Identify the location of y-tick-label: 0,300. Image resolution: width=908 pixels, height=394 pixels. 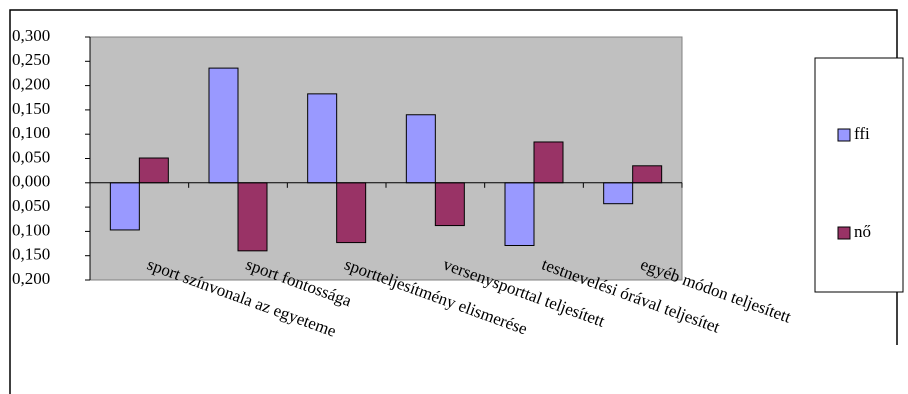
(31, 35).